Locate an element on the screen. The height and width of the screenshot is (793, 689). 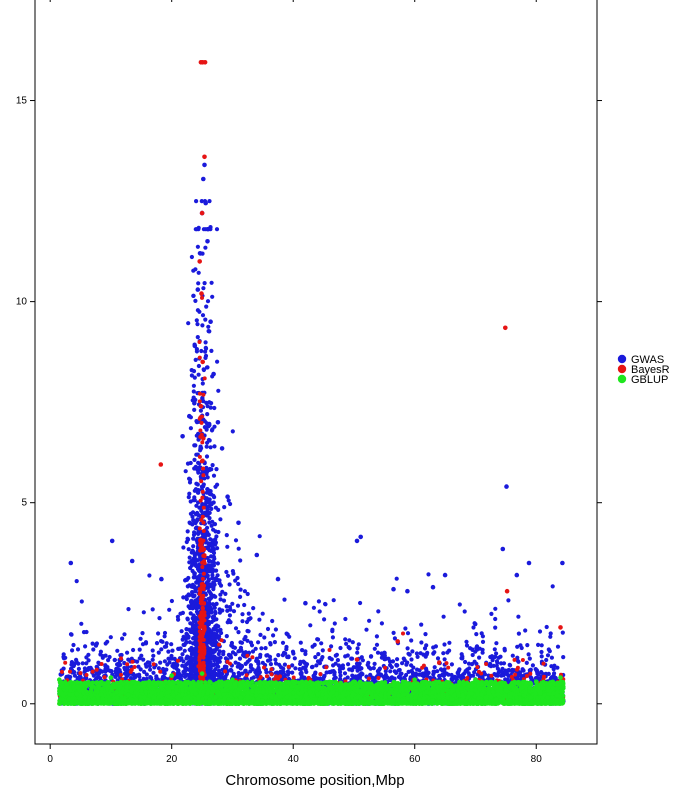
y-tick-label: 0 is located at coordinates (24, 704).